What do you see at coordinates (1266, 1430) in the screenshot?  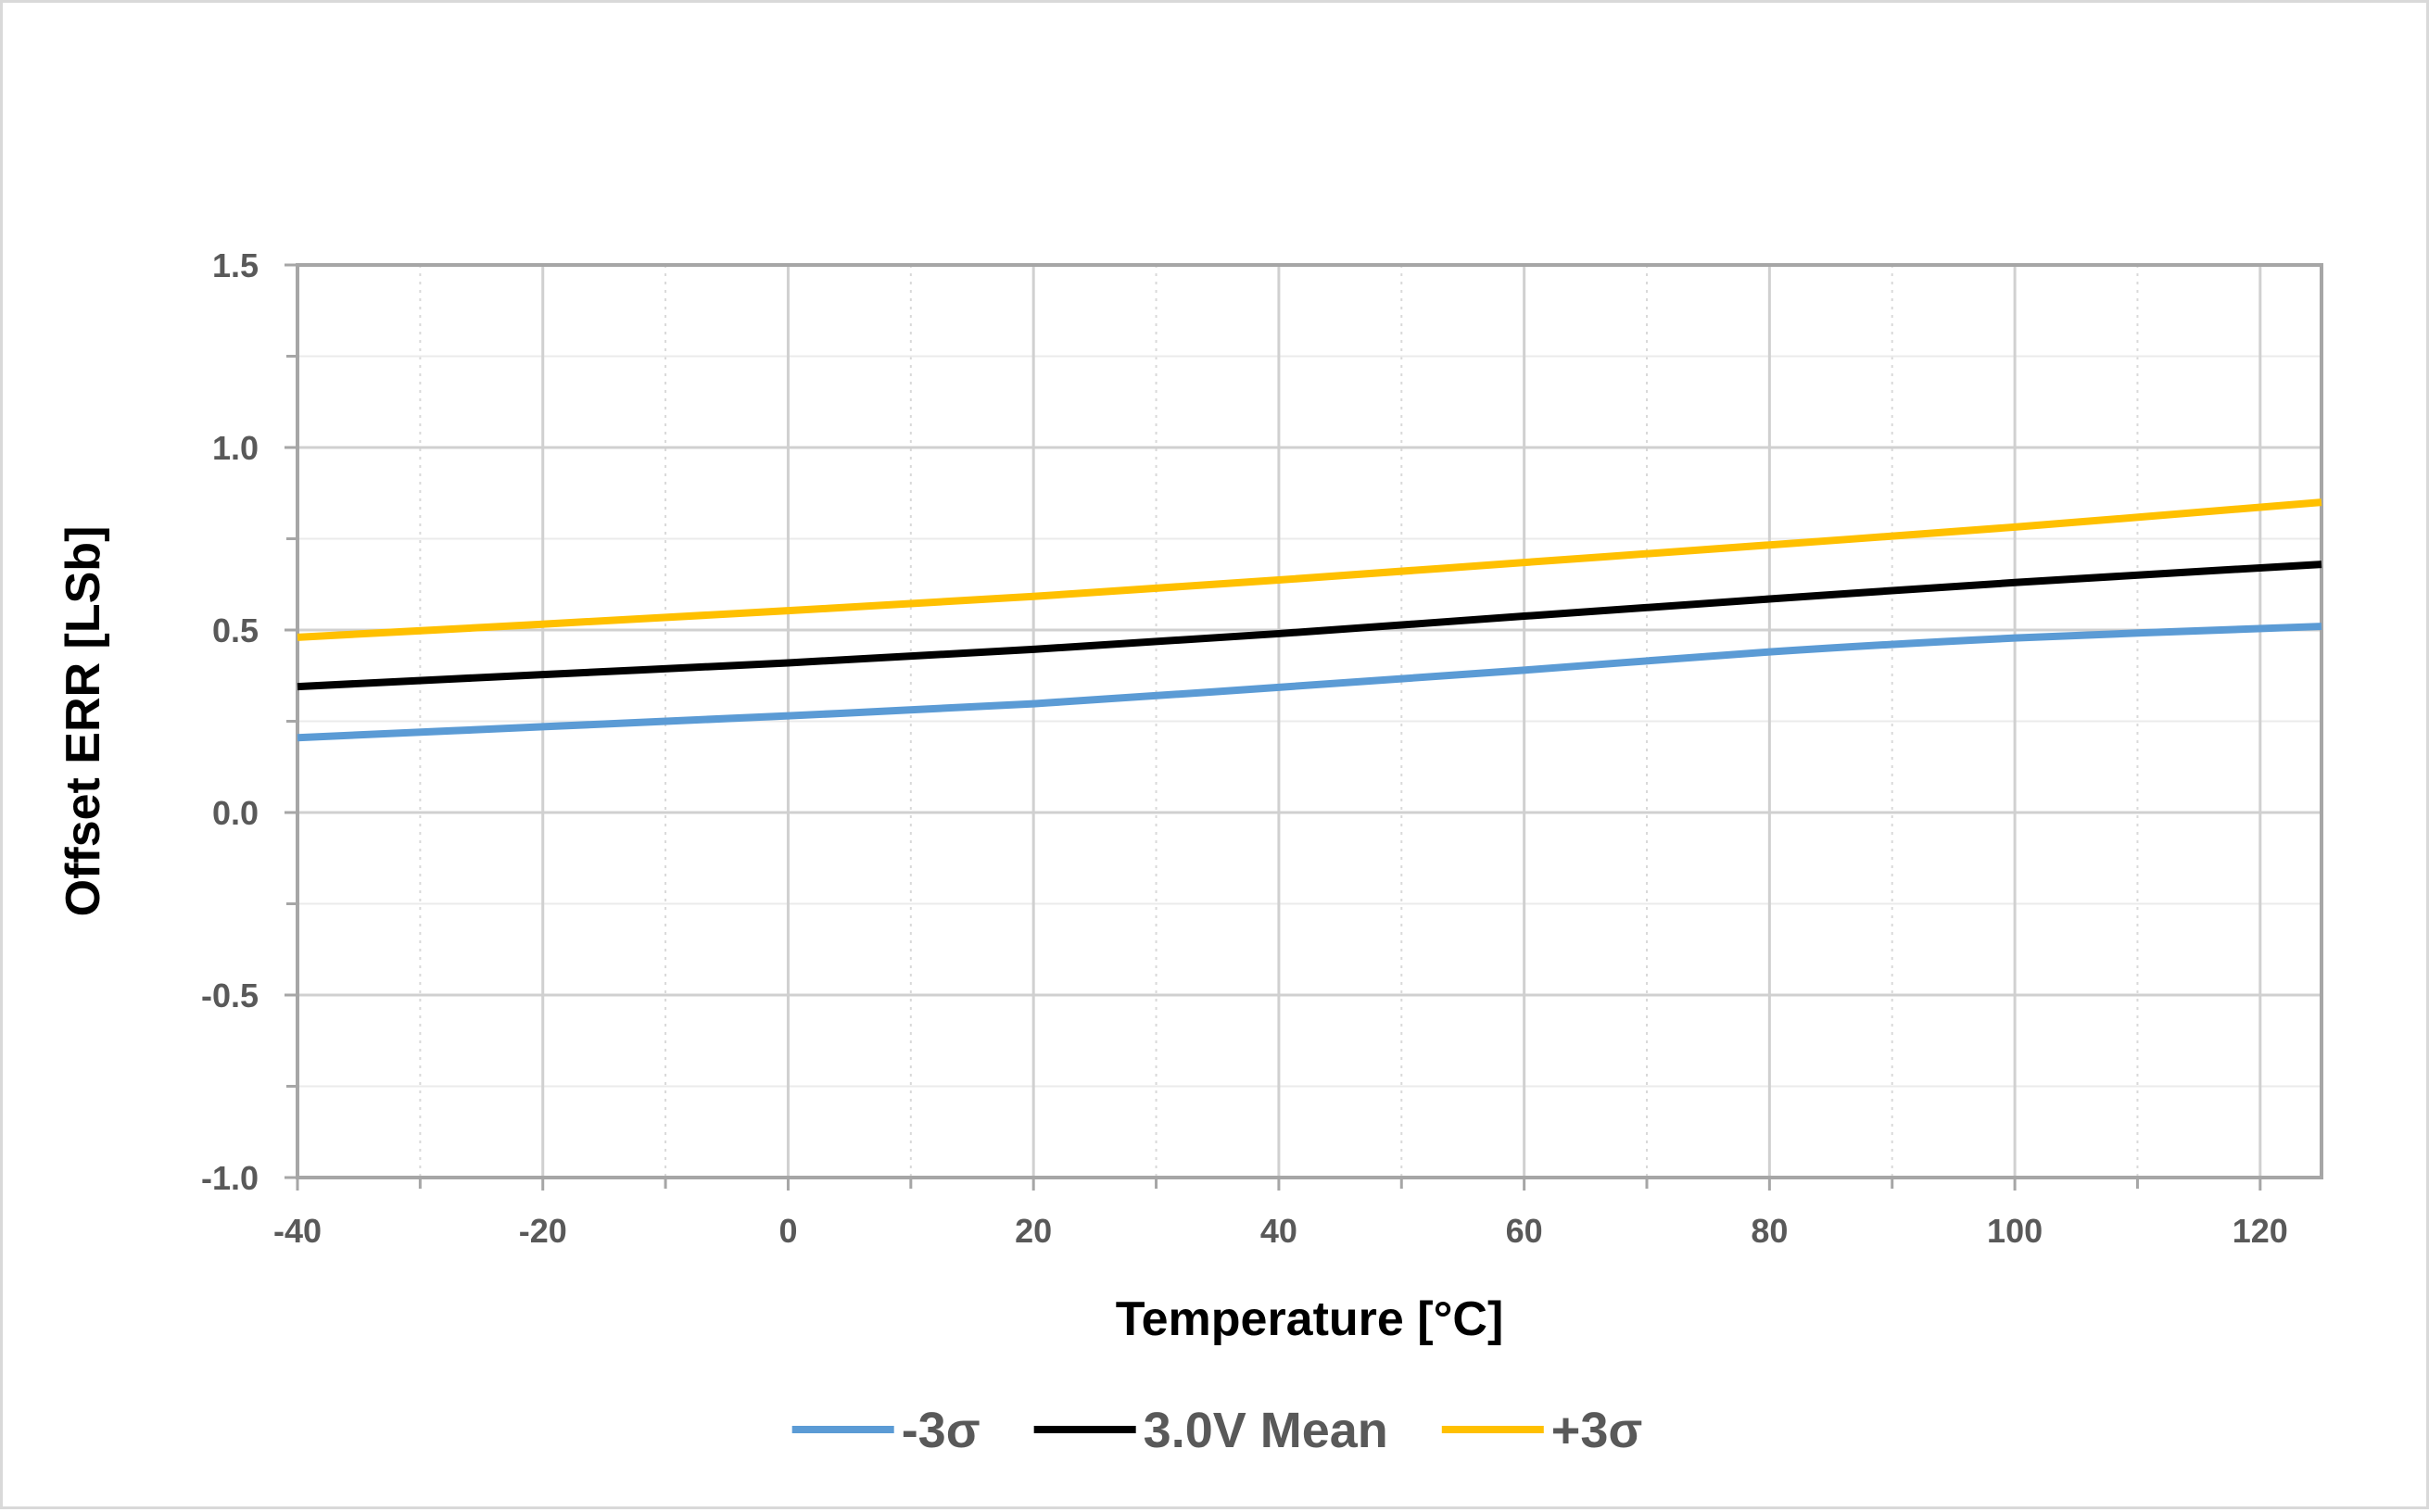 I see `legend-label: 3.0V Mean` at bounding box center [1266, 1430].